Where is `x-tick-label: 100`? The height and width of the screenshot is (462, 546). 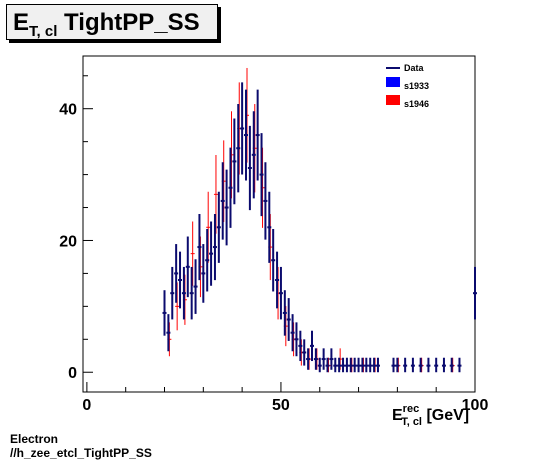 x-tick-label: 100 is located at coordinates (475, 405).